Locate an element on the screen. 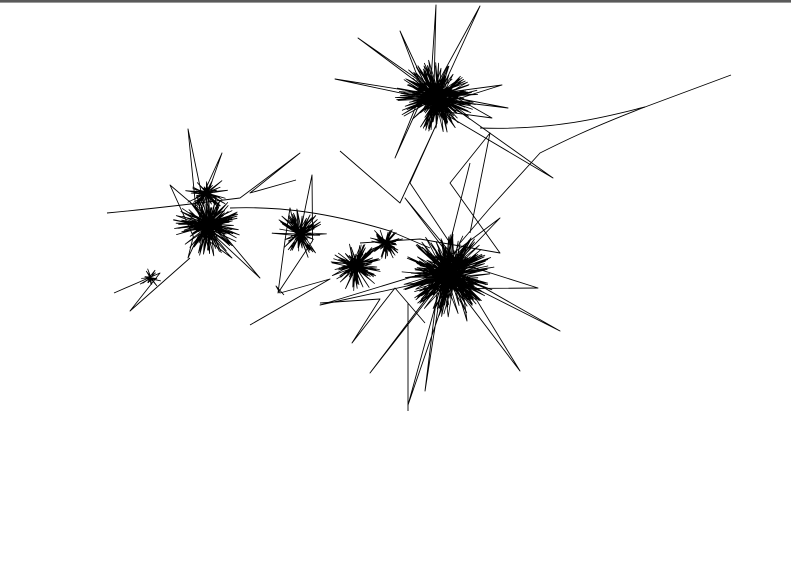  connector-top-to-bottom is located at coordinates (405, 183).